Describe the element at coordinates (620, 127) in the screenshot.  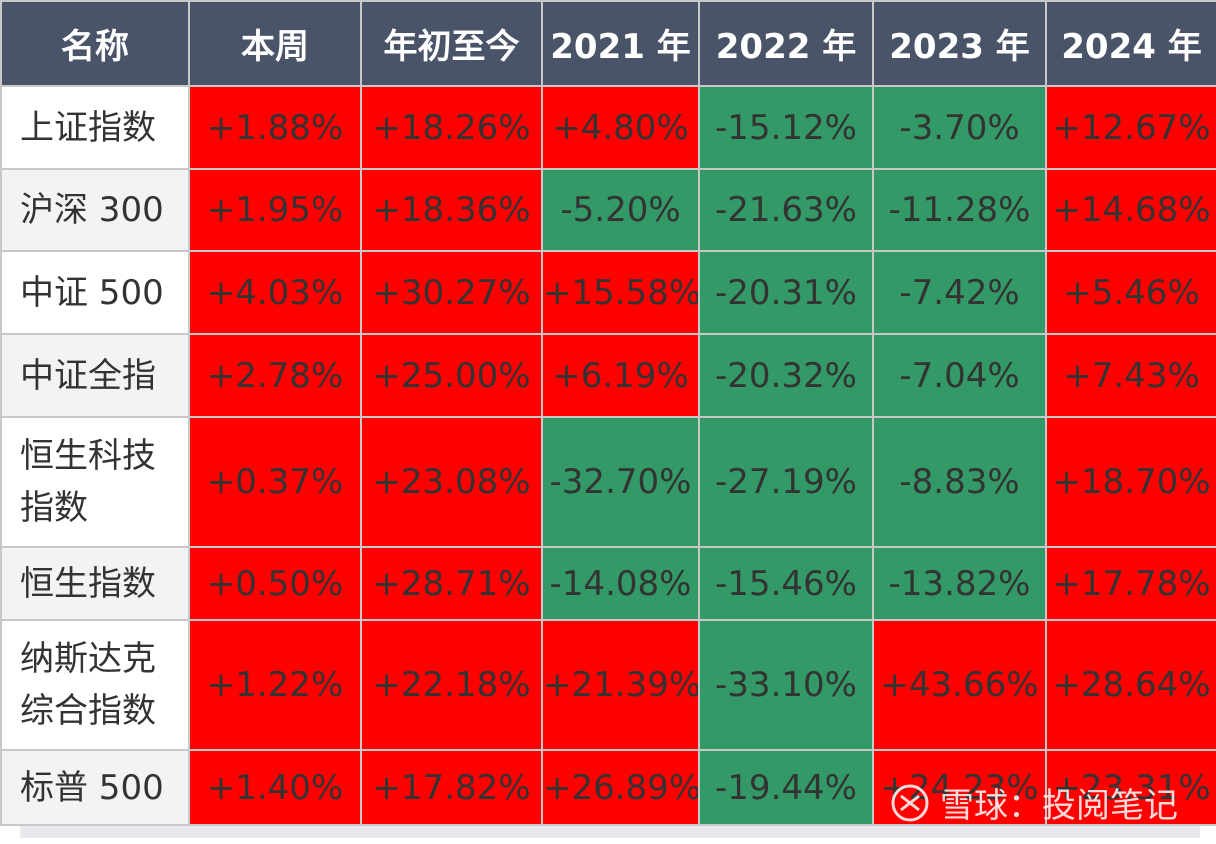
I see `return-cell: +4.80%` at that location.